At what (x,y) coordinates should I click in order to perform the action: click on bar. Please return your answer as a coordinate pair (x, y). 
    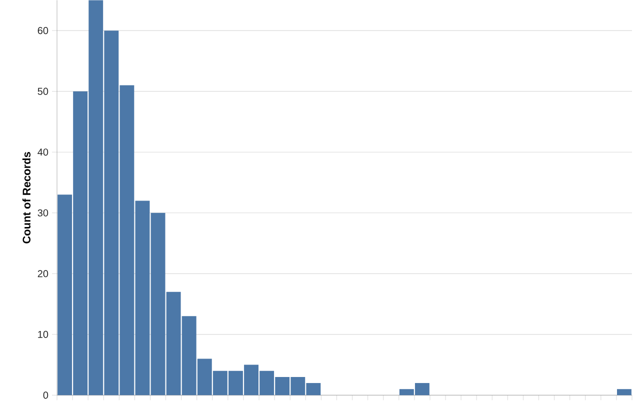
    Looking at the image, I should click on (624, 392).